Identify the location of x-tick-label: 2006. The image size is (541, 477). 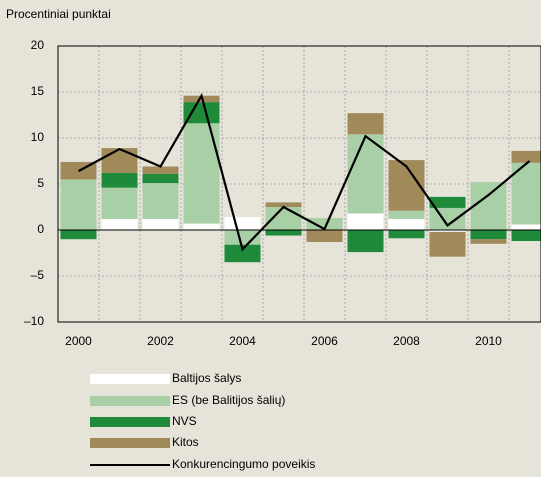
(324, 341).